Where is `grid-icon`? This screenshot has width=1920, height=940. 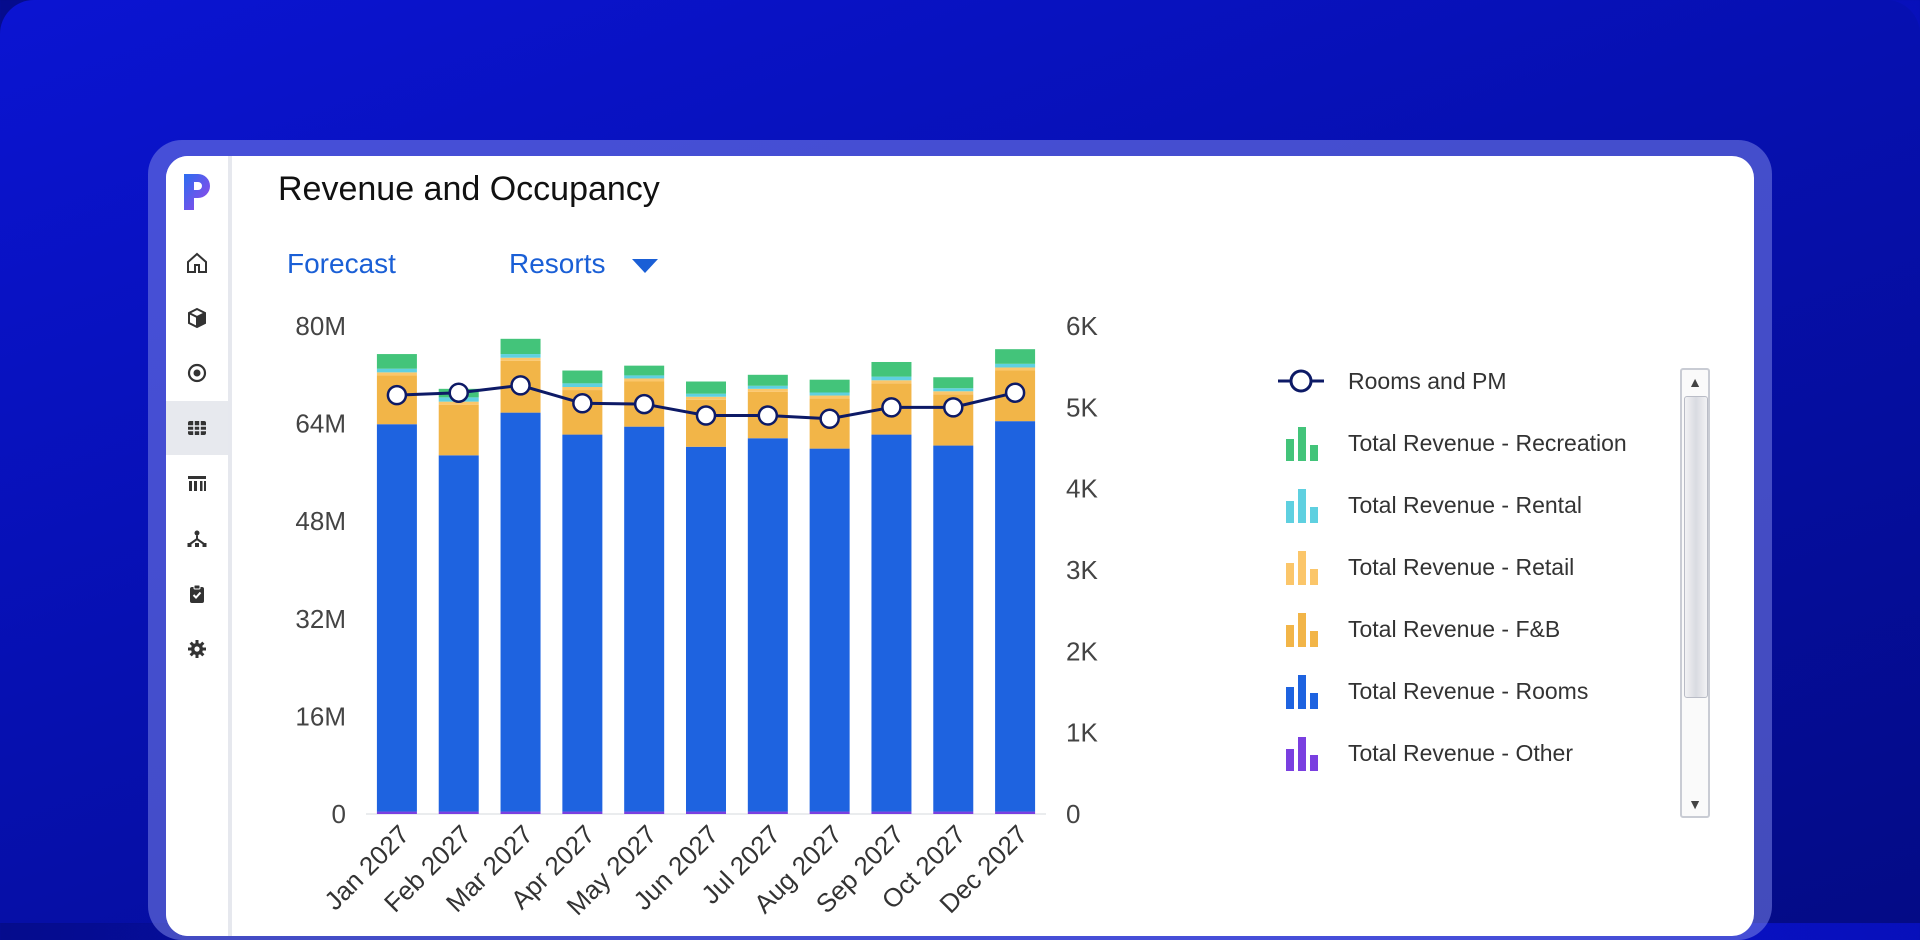 grid-icon is located at coordinates (197, 428).